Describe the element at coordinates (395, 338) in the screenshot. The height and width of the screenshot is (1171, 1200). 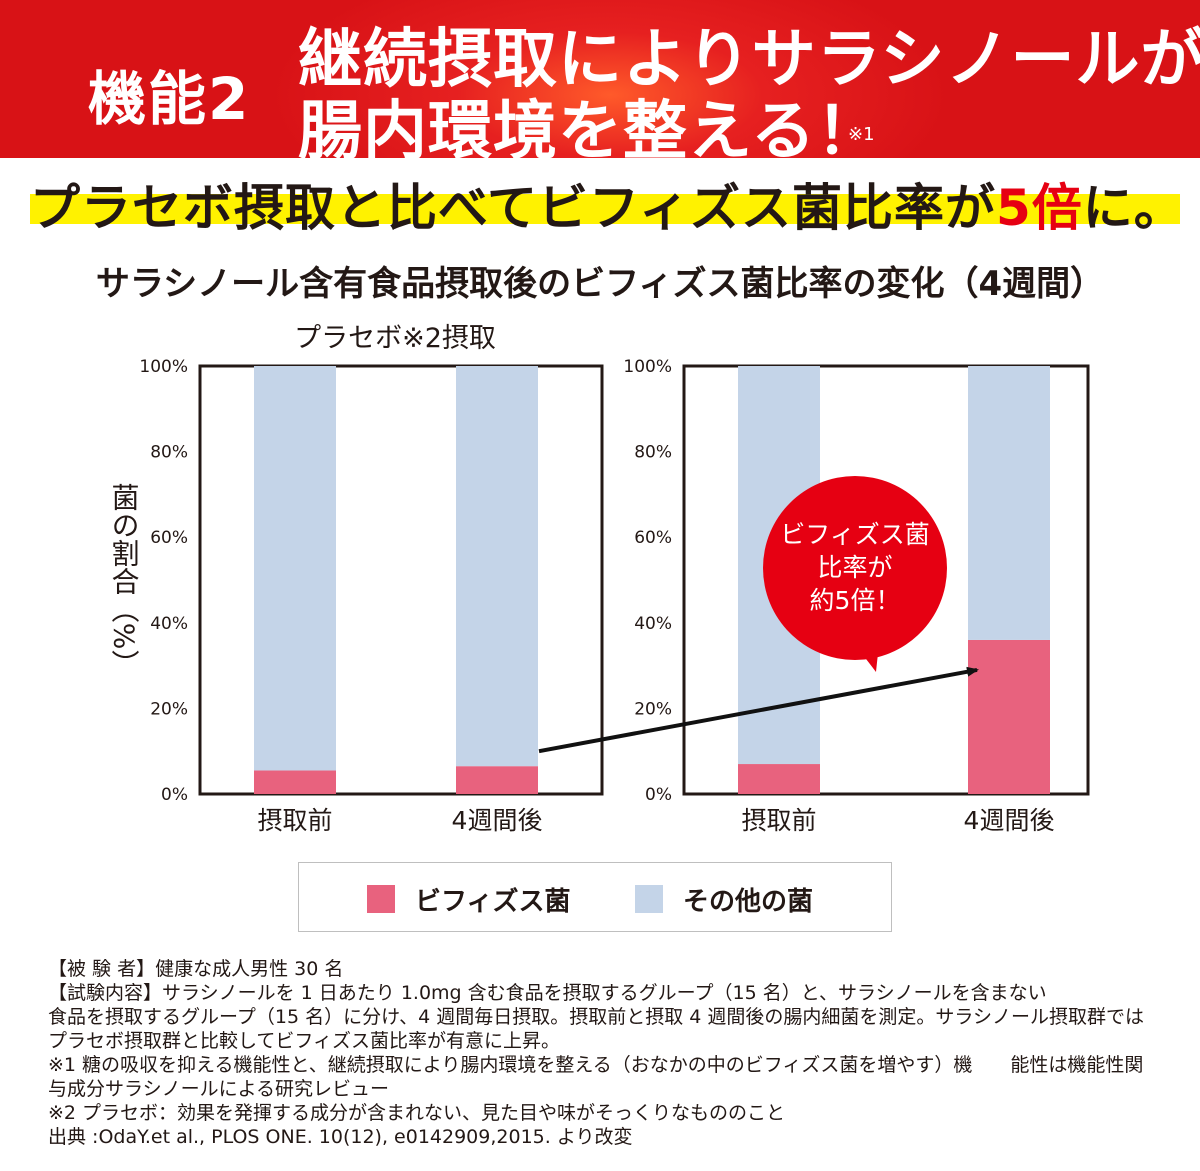
I see `panel-title: プラセボ※2摂取` at that location.